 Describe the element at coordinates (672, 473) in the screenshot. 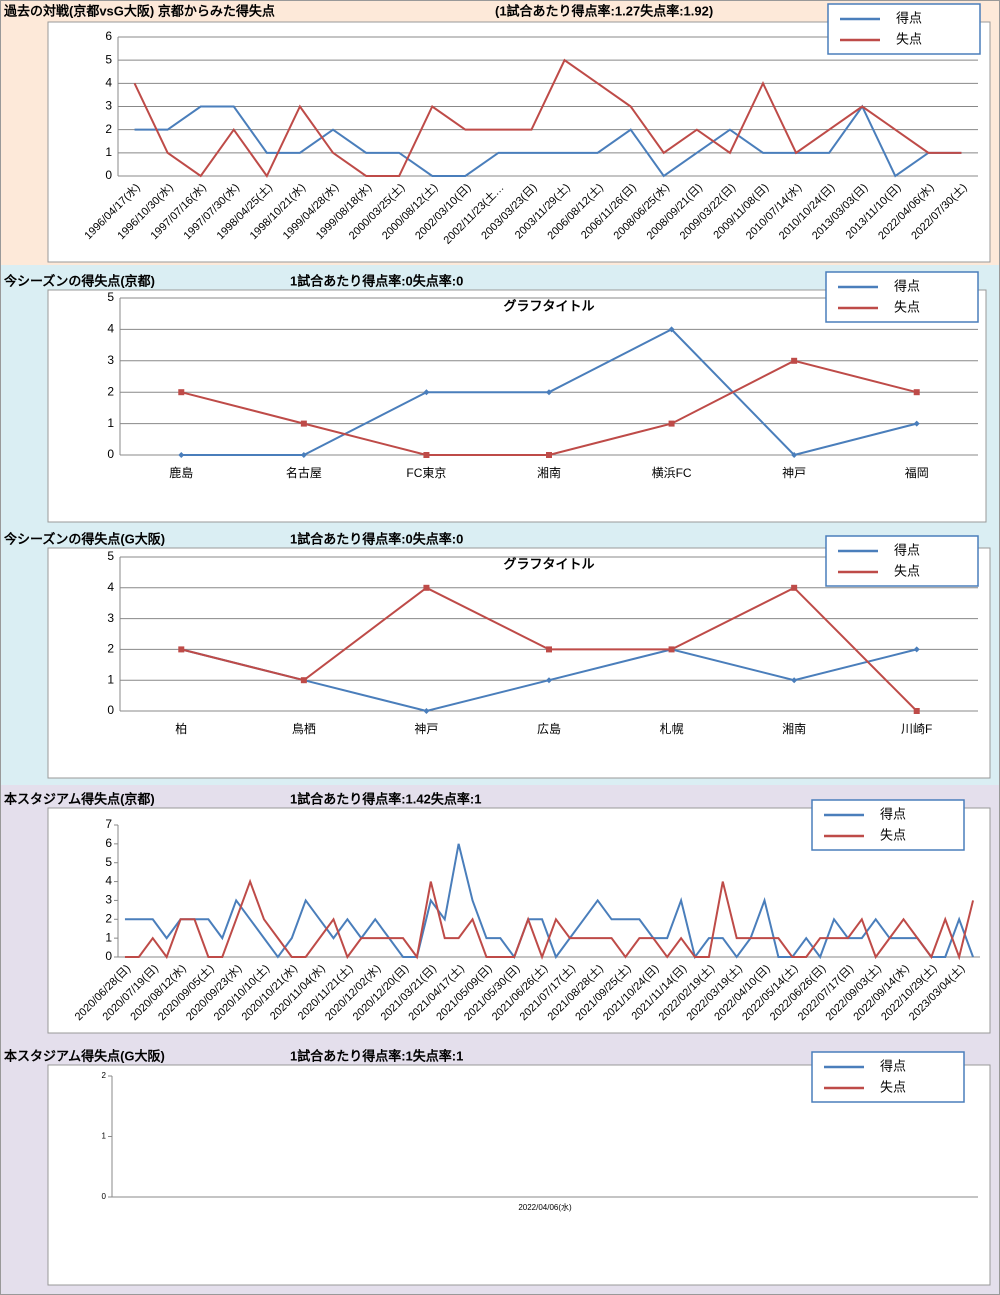

I see `x-tick-label: 横浜FC` at that location.